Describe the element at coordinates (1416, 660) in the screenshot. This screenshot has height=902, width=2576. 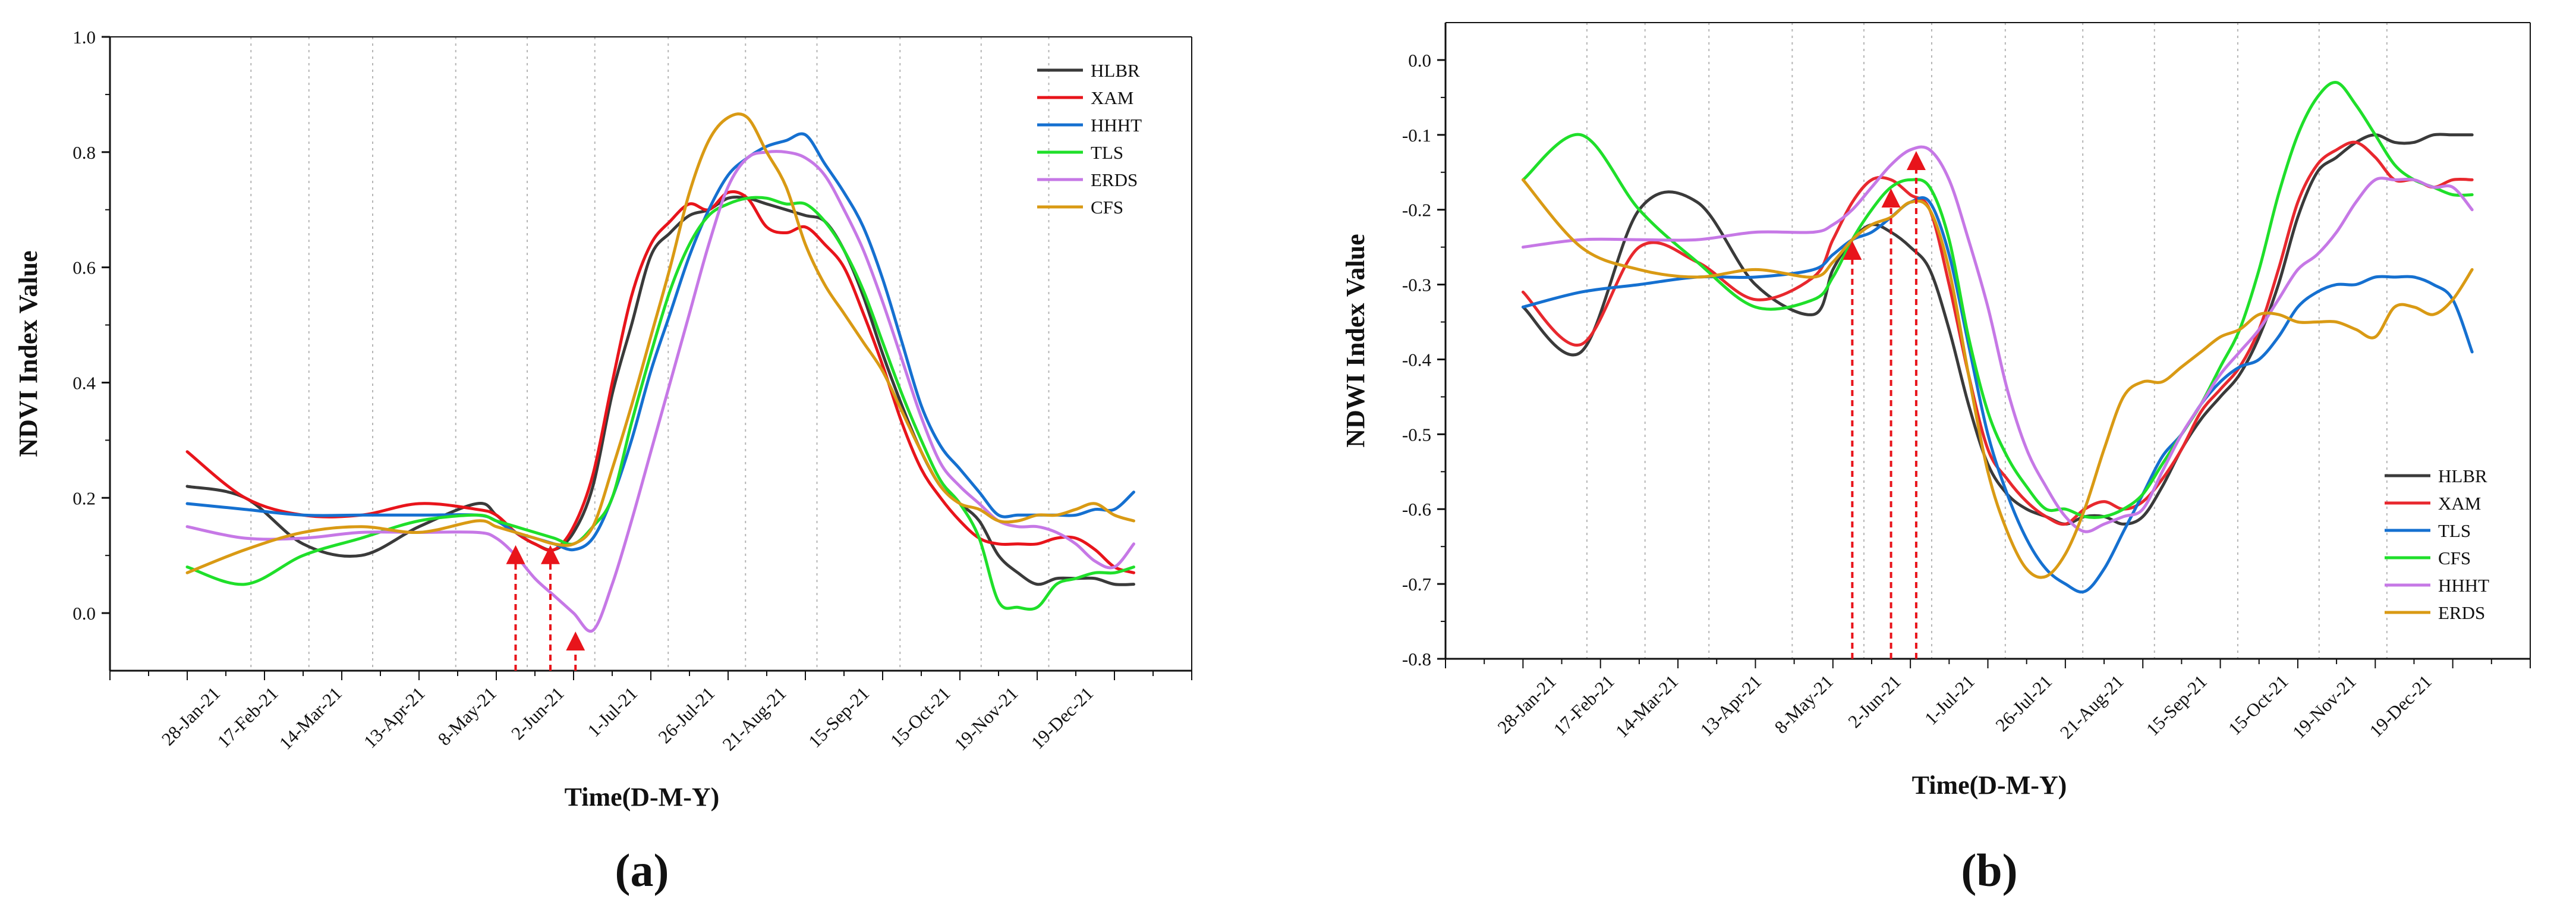
I see `y-tick-label: -0.8` at that location.